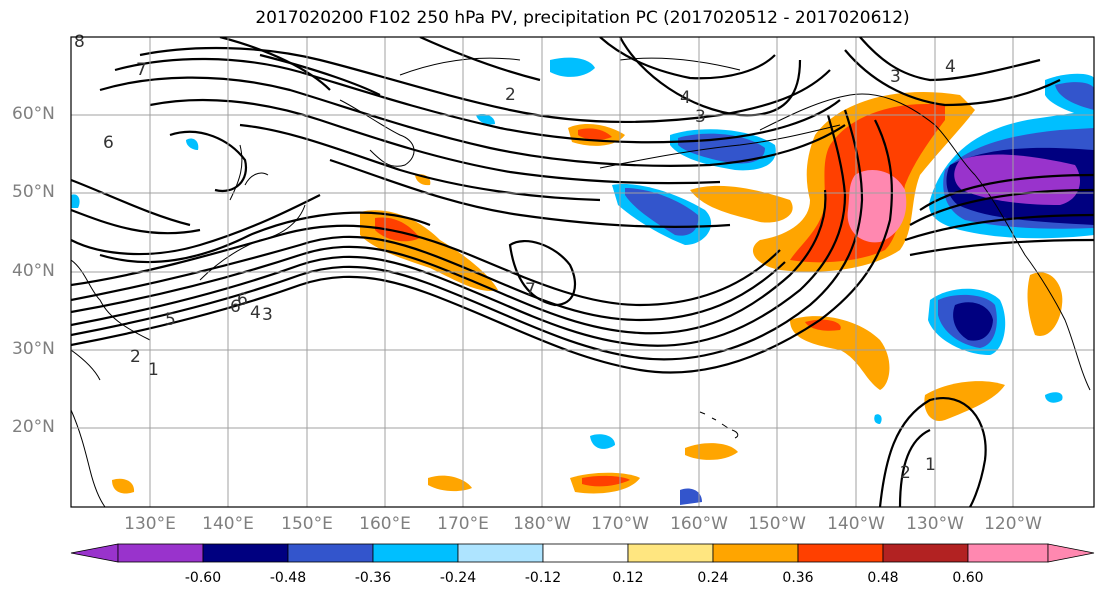 Image resolution: width=1105 pixels, height=601 pixels. What do you see at coordinates (33, 114) in the screenshot?
I see `lat-label-60n: 60°N` at bounding box center [33, 114].